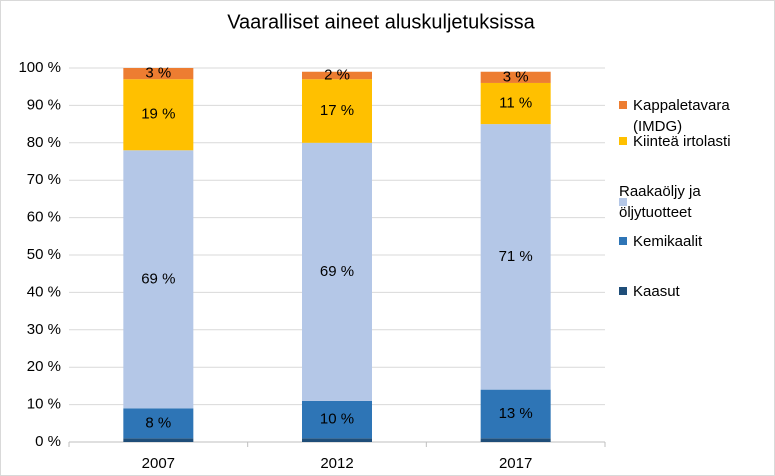  What do you see at coordinates (158, 463) in the screenshot?
I see `x-tick-label: 2007` at bounding box center [158, 463].